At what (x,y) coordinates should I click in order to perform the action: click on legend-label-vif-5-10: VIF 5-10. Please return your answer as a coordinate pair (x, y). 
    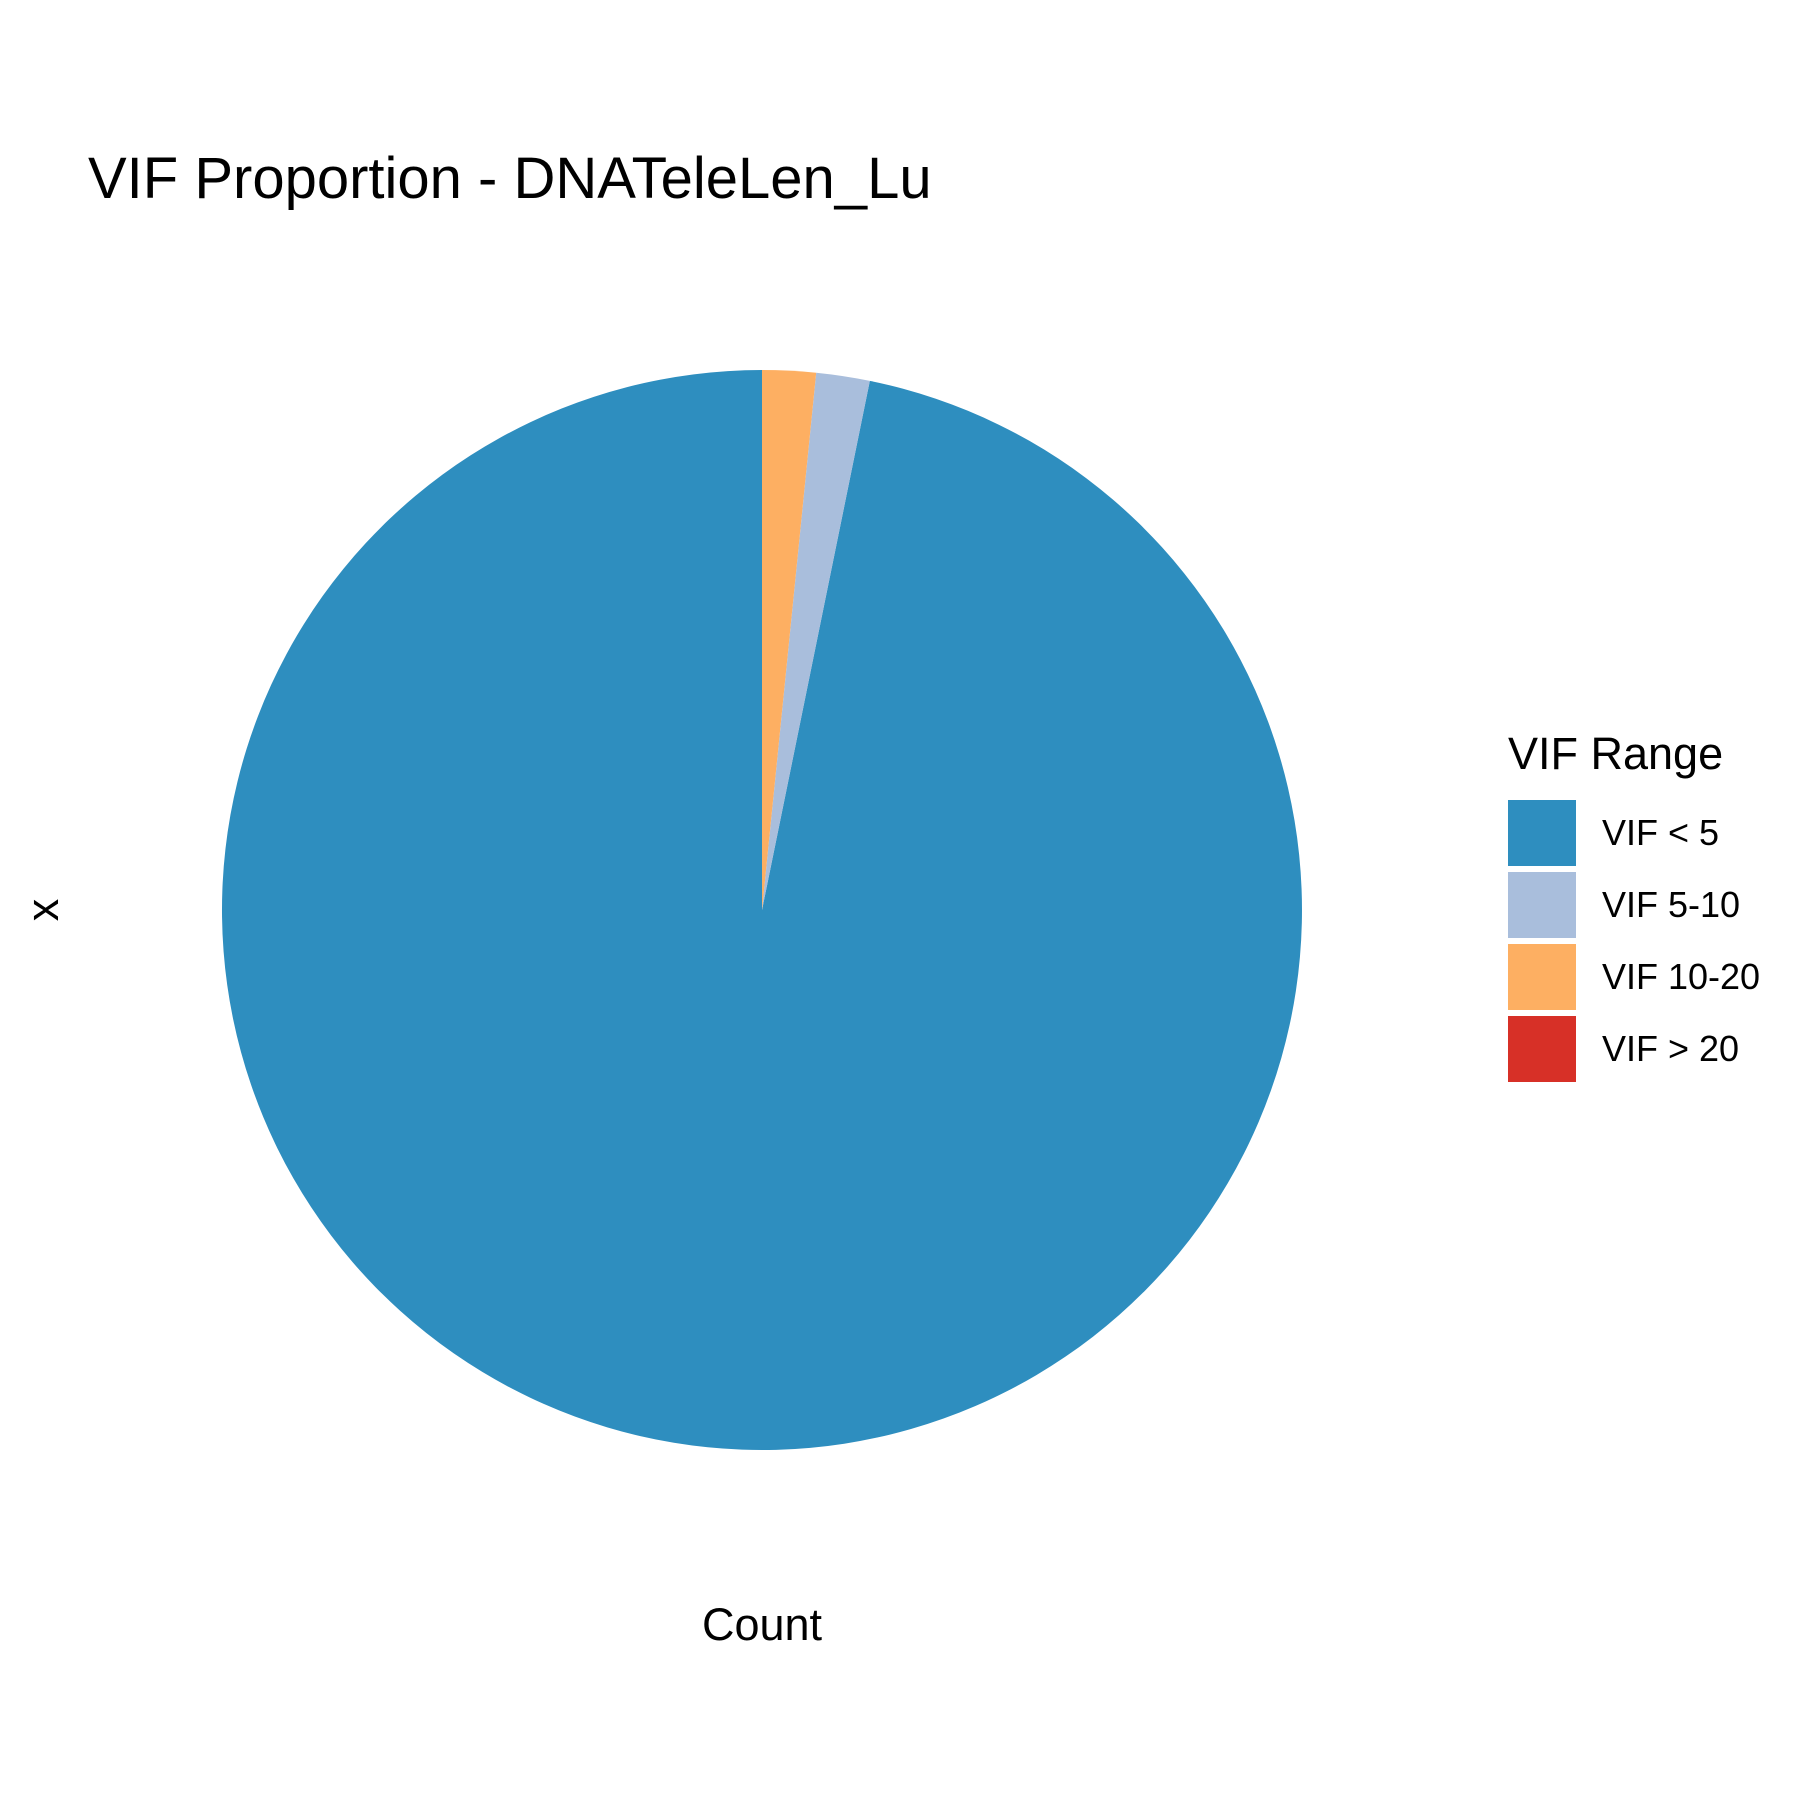
    Looking at the image, I should click on (1671, 904).